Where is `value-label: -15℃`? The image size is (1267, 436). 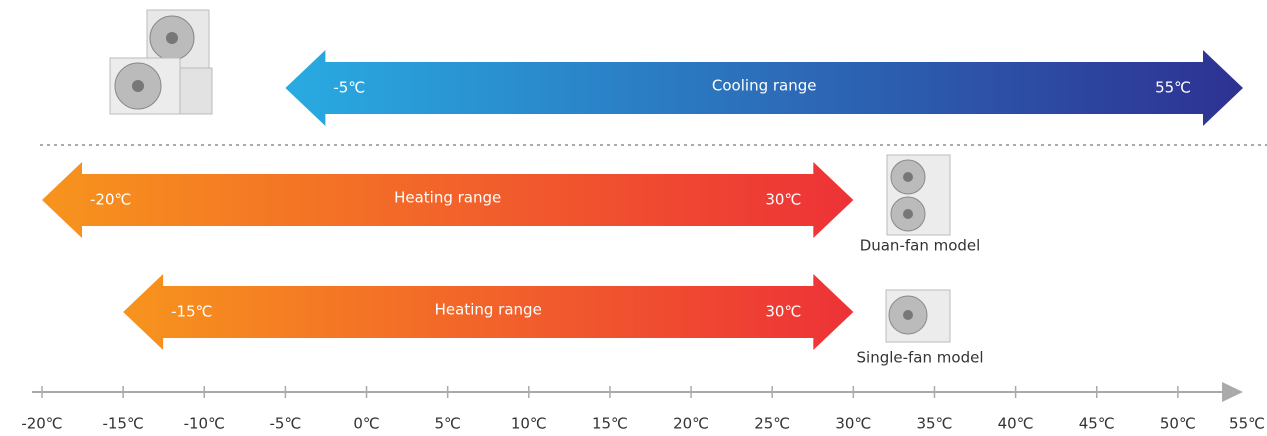 value-label: -15℃ is located at coordinates (191, 312).